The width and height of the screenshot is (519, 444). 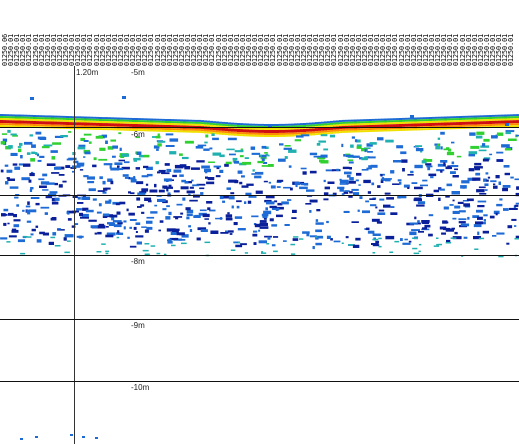 What do you see at coordinates (507, 124) in the screenshot?
I see `echo-speck-surface` at bounding box center [507, 124].